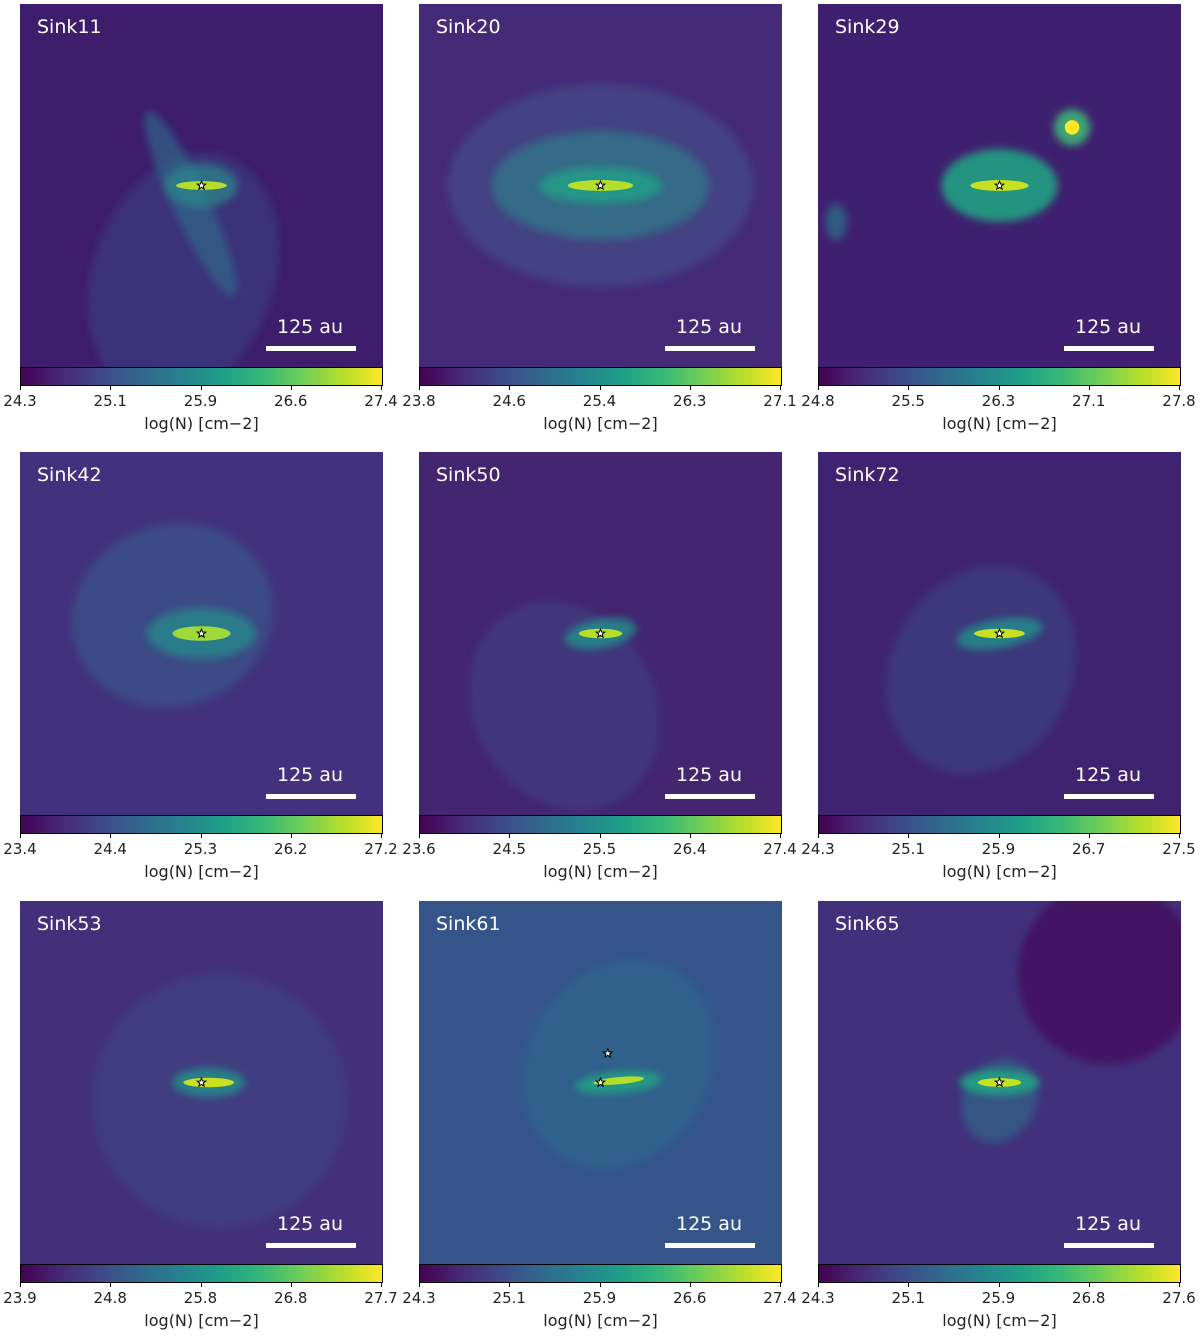 Image resolution: width=1200 pixels, height=1337 pixels. Describe the element at coordinates (468, 27) in the screenshot. I see `panel-title: Sink20` at that location.